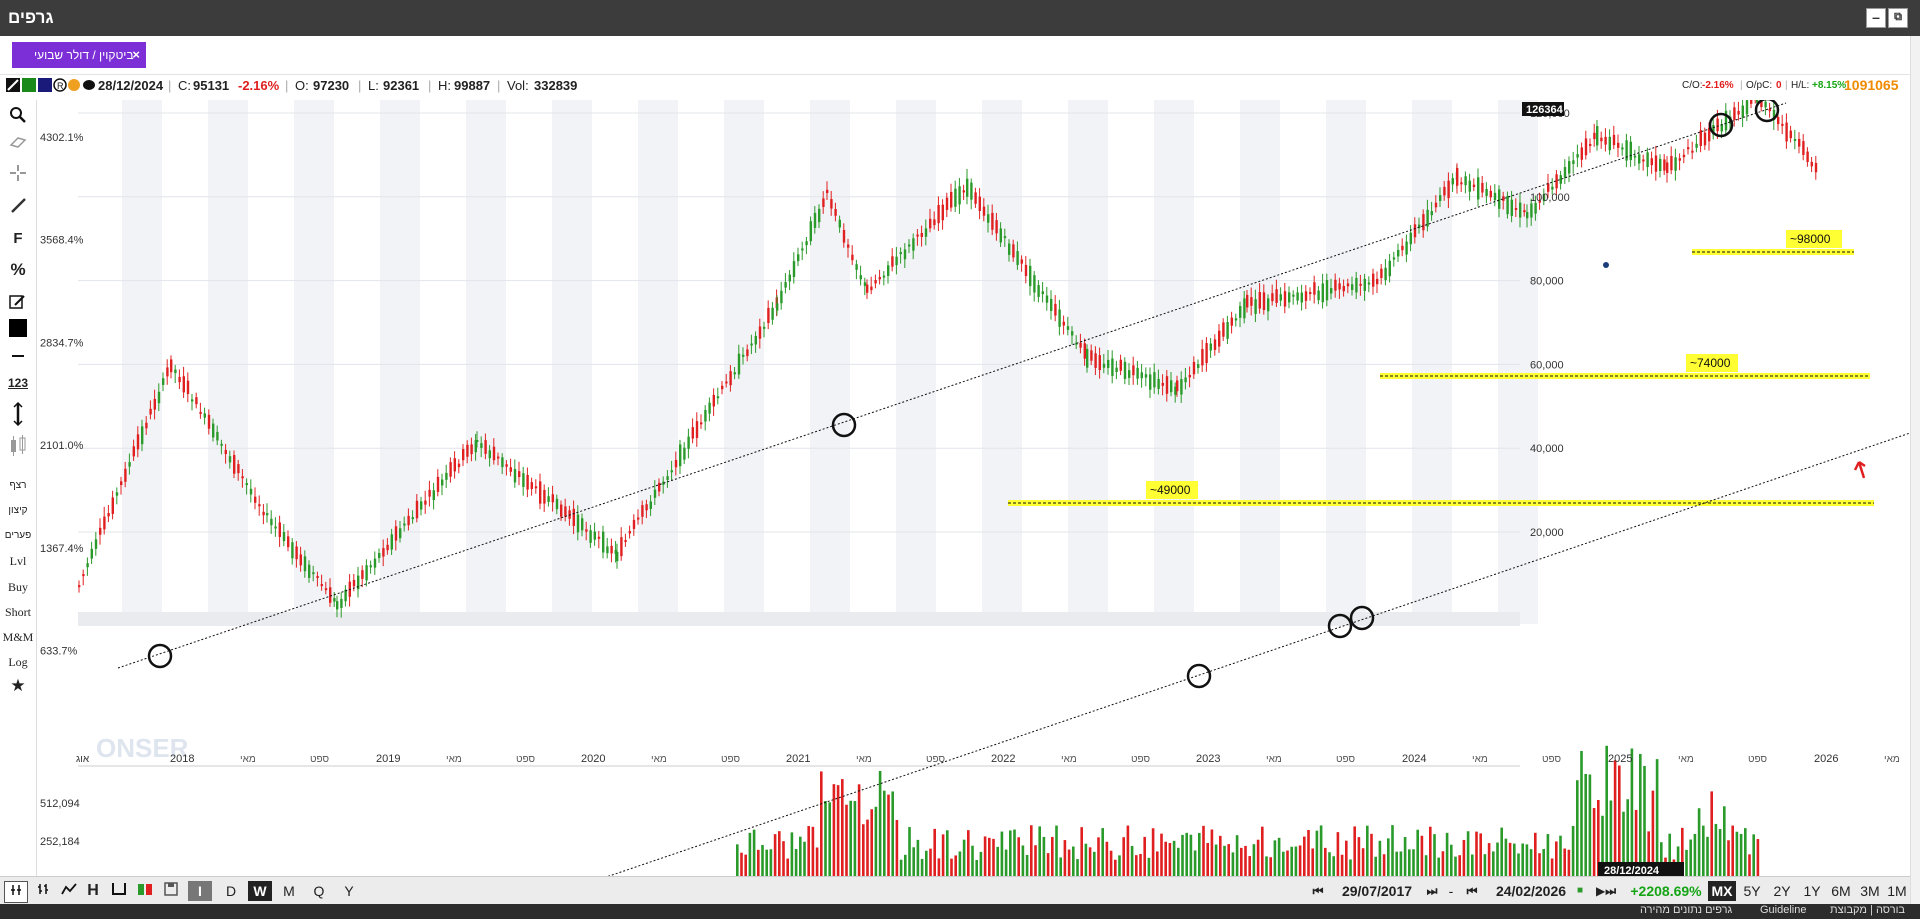 The image size is (1920, 919). I want to click on start-jump-forward-icon: ⏭, so click(1432, 891).